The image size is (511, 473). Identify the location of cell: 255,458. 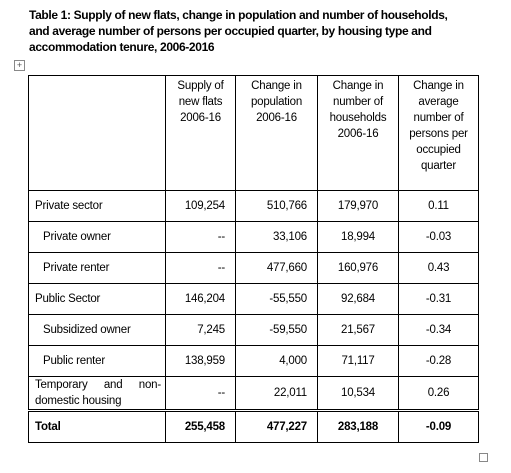
(200, 426).